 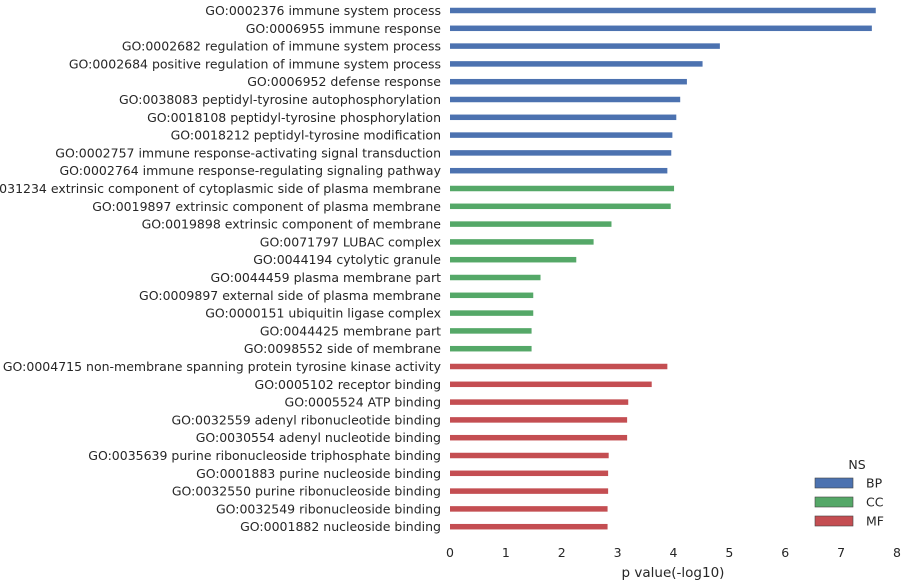 What do you see at coordinates (342, 348) in the screenshot?
I see `category-label: GO:0098552 side of membrane` at bounding box center [342, 348].